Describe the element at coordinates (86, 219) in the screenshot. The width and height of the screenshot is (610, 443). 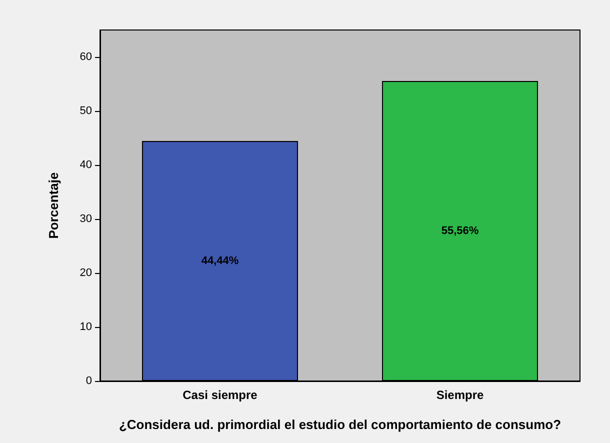
I see `y-tick-label: 30` at that location.